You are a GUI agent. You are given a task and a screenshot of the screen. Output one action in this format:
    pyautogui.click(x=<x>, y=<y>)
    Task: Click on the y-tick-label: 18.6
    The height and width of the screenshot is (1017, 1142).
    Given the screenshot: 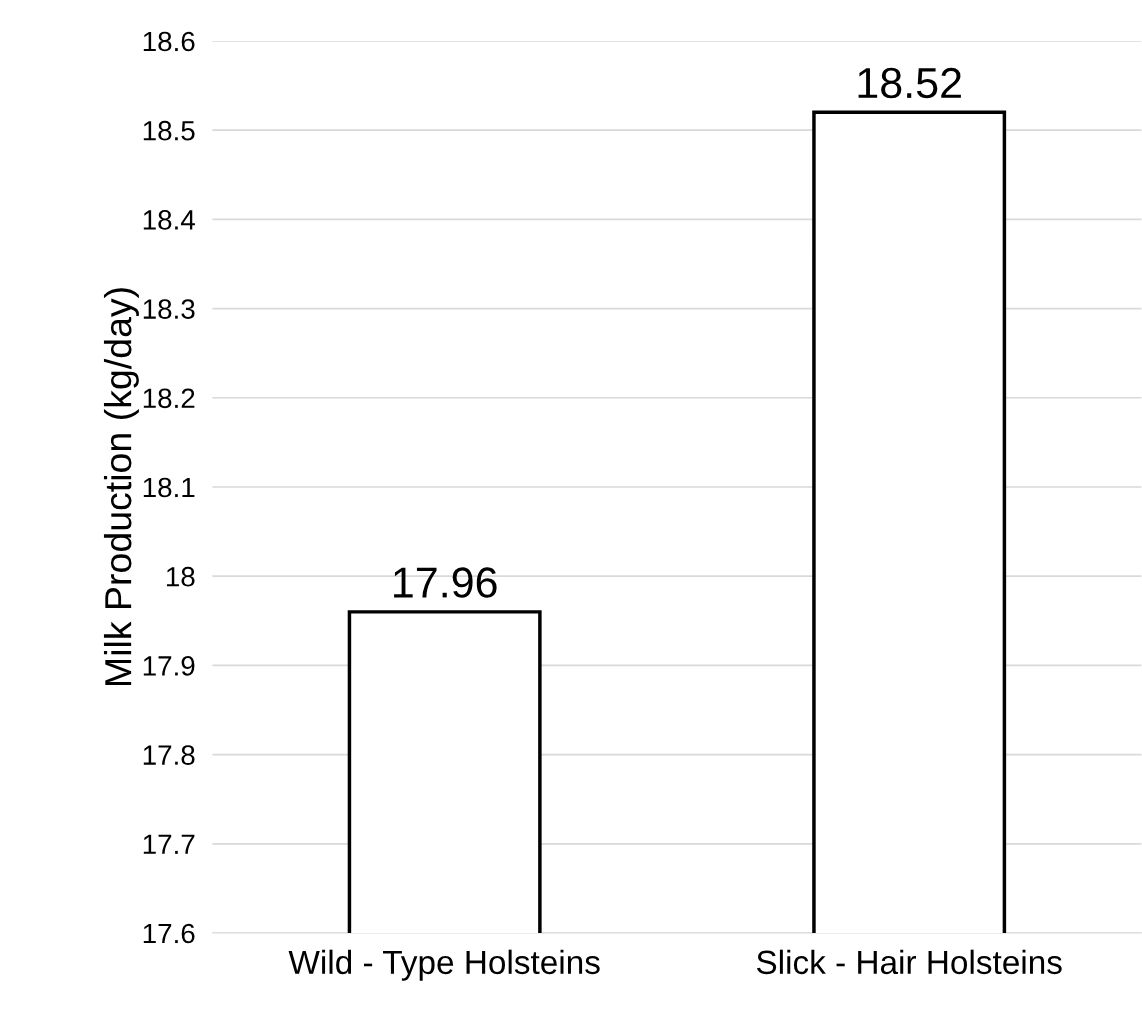 What is the action you would take?
    pyautogui.click(x=169, y=41)
    